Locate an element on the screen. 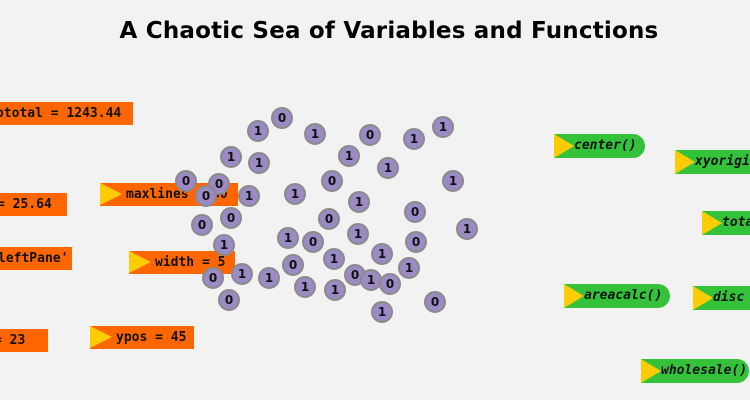 This screenshot has width=750, height=400. variable-tag-label: leftPane' is located at coordinates (34, 258).